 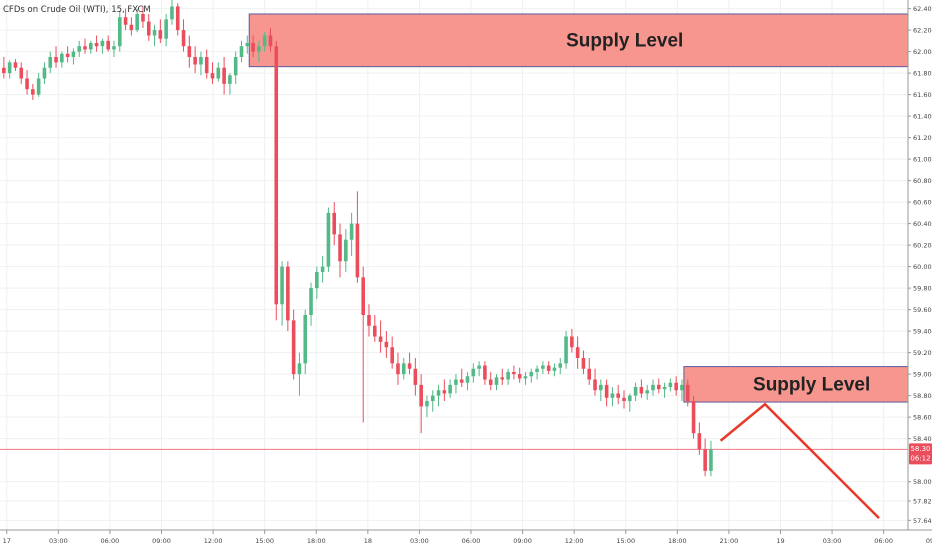 What do you see at coordinates (922, 353) in the screenshot?
I see `y-tick-label: 59.20` at bounding box center [922, 353].